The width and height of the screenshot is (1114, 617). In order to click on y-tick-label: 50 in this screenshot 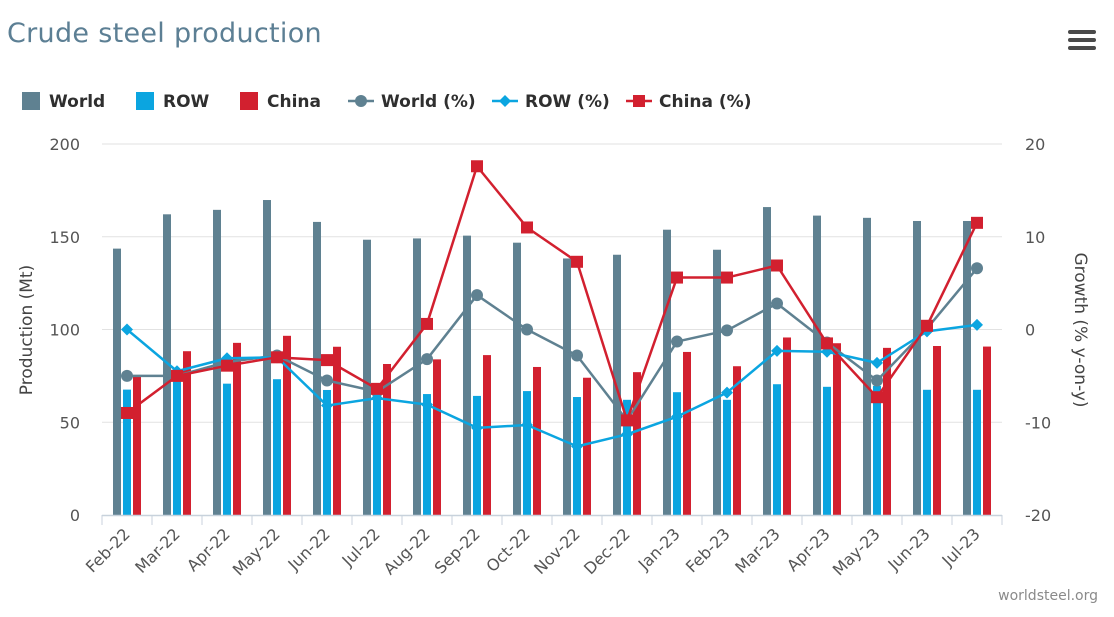, I will do `click(70, 422)`.